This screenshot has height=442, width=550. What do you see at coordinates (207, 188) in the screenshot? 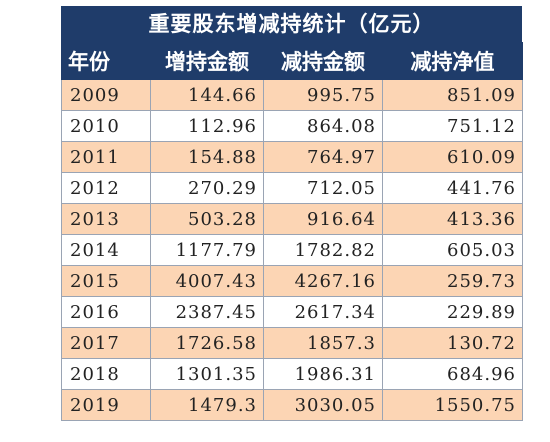
I see `cell-increase-amount: 270.29` at bounding box center [207, 188].